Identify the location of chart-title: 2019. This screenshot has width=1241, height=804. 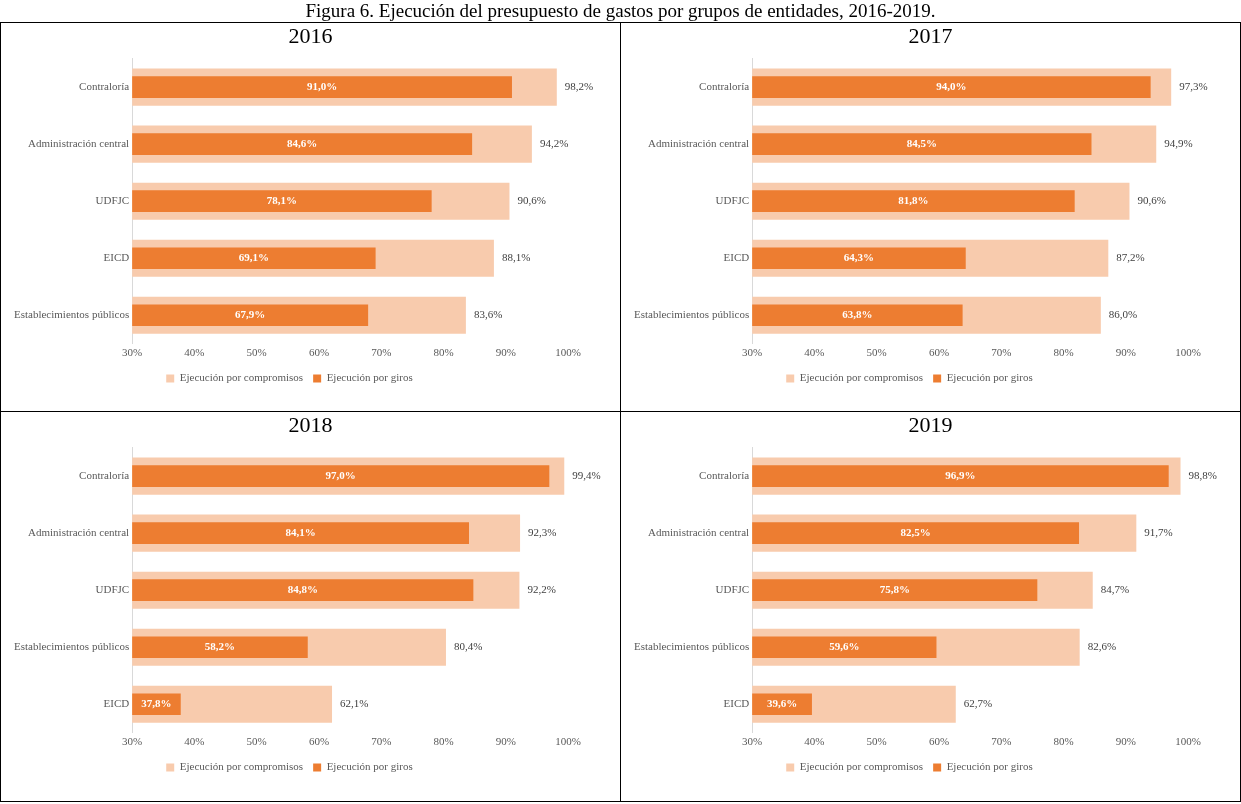
(930, 425).